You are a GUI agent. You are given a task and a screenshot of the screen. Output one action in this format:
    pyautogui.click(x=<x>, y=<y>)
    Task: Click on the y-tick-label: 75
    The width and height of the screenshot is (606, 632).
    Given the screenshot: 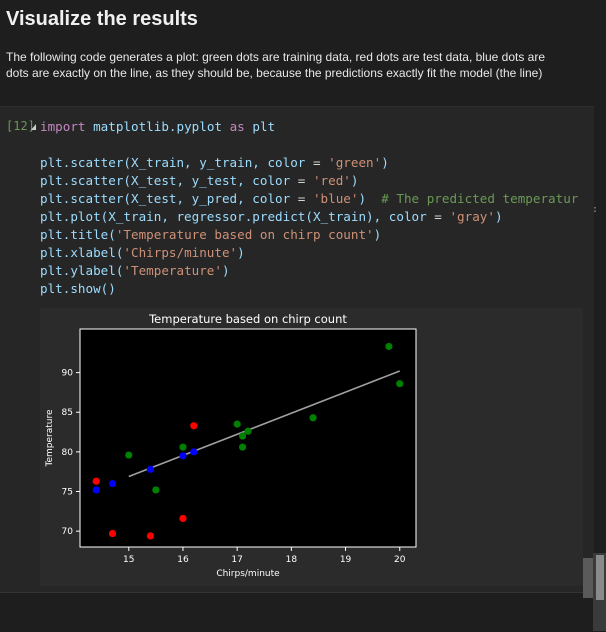 What is the action you would take?
    pyautogui.click(x=67, y=493)
    